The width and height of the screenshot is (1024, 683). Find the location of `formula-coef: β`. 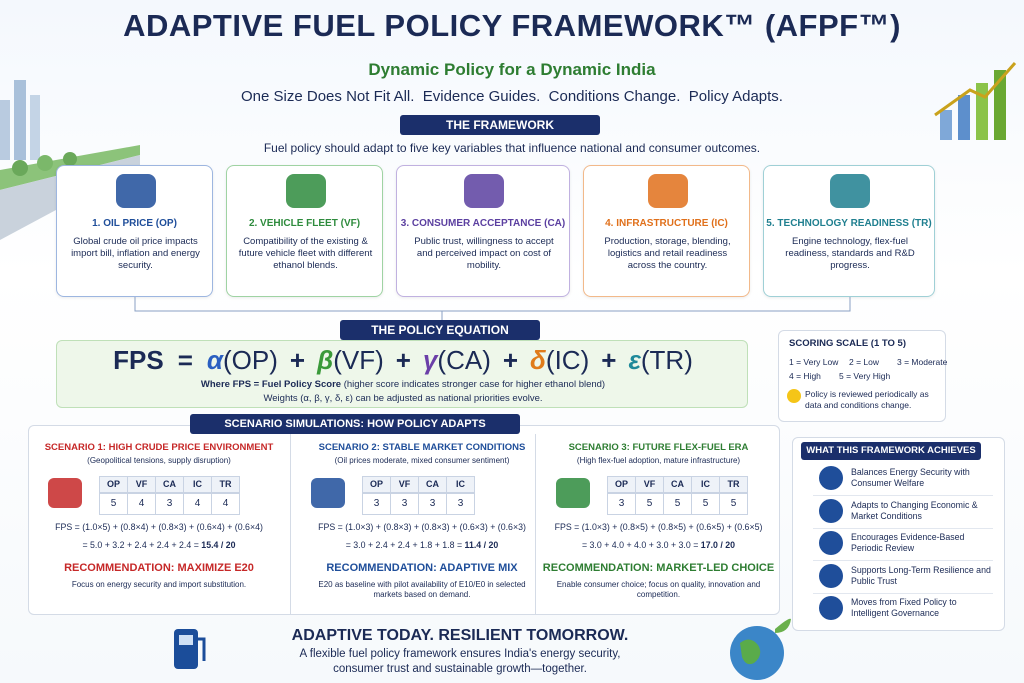

formula-coef: β is located at coordinates (325, 360).